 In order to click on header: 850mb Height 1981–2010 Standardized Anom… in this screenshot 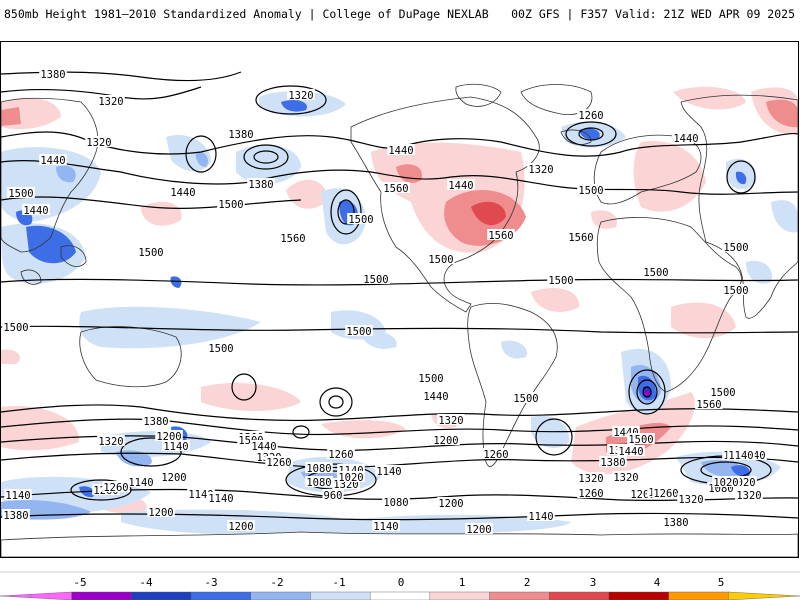, I will do `click(400, 20)`.